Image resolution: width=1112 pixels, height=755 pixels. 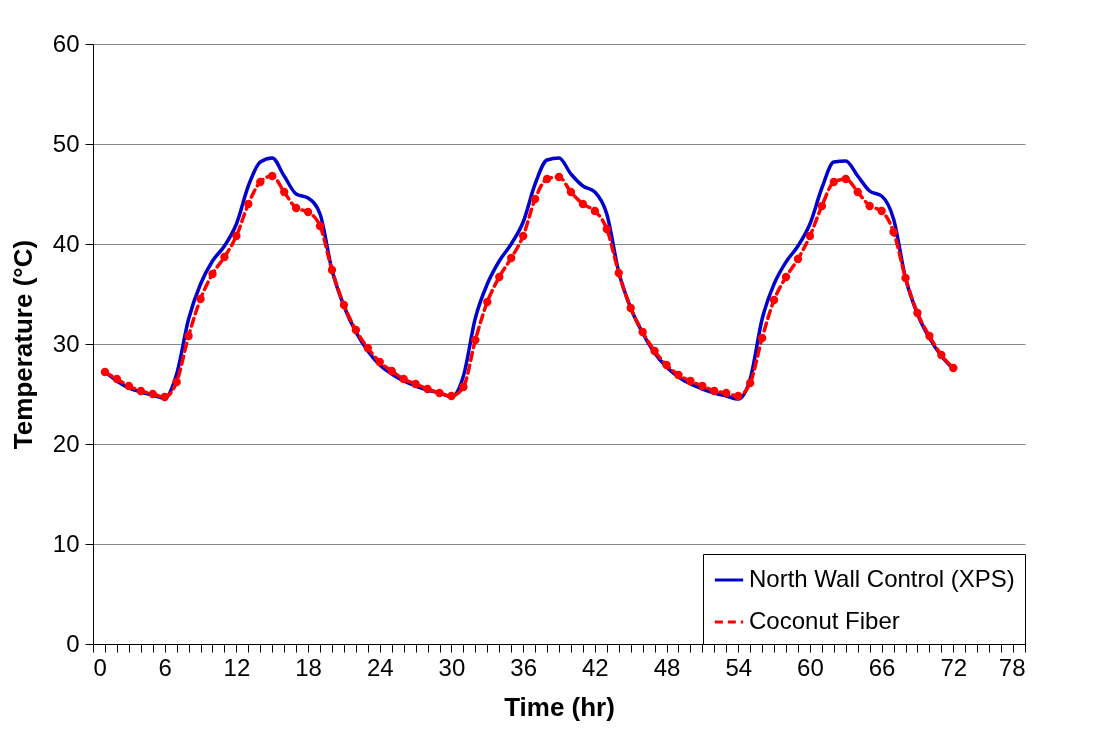 I want to click on y-tick-label: 0, so click(x=73, y=643).